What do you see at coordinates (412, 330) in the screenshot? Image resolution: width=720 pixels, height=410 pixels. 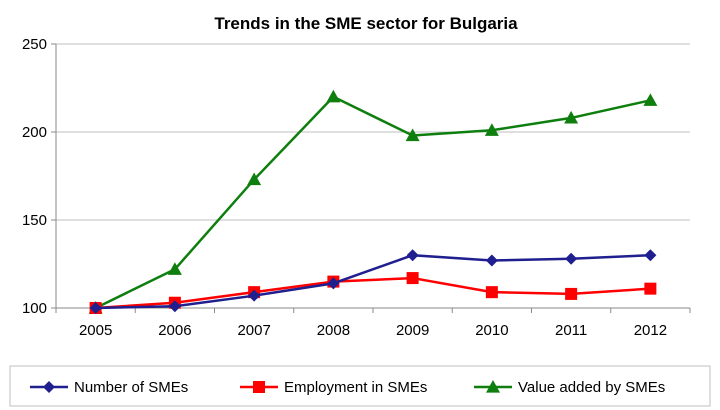 I see `x-tick-label: 2009` at bounding box center [412, 330].